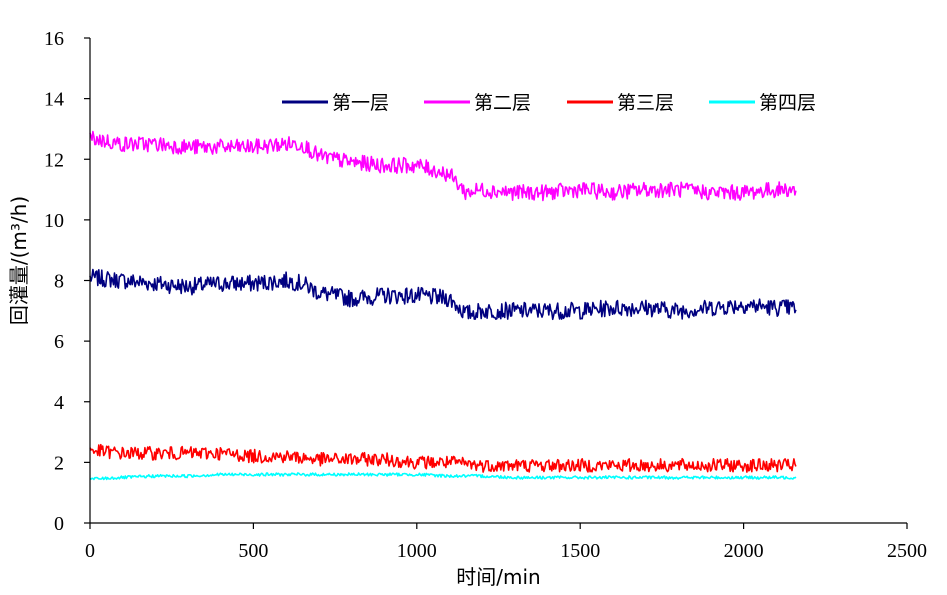 Image resolution: width=947 pixels, height=595 pixels. Describe the element at coordinates (59, 282) in the screenshot. I see `y-tick-label: 8` at that location.